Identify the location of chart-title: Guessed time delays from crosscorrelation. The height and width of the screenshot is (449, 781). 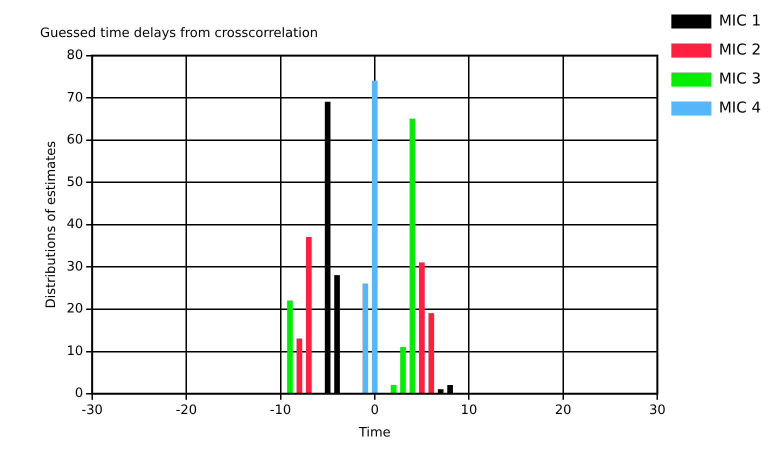
(179, 34).